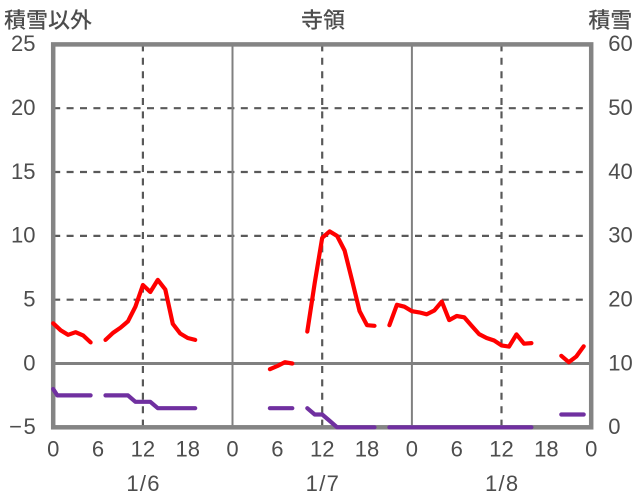 Image resolution: width=636 pixels, height=501 pixels. Describe the element at coordinates (23, 171) in the screenshot. I see `svg-text: 15` at that location.